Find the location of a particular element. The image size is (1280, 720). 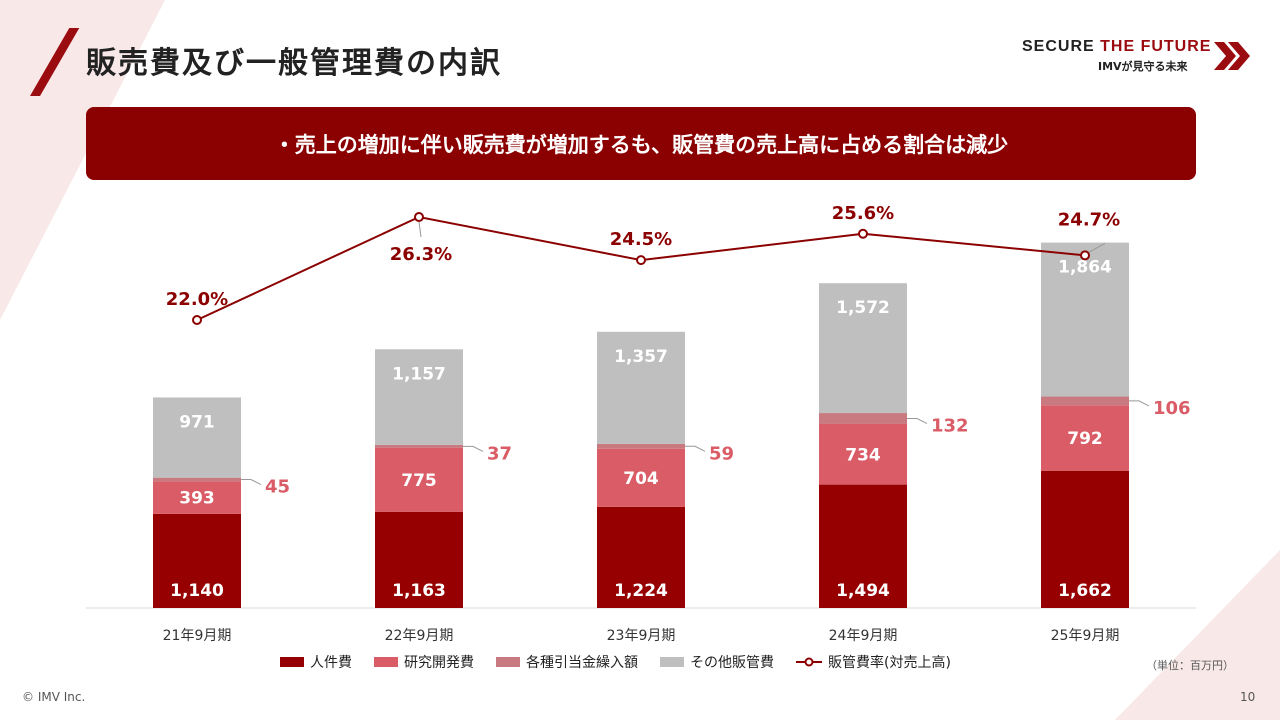

data-label-rd-1: 393 is located at coordinates (197, 499).